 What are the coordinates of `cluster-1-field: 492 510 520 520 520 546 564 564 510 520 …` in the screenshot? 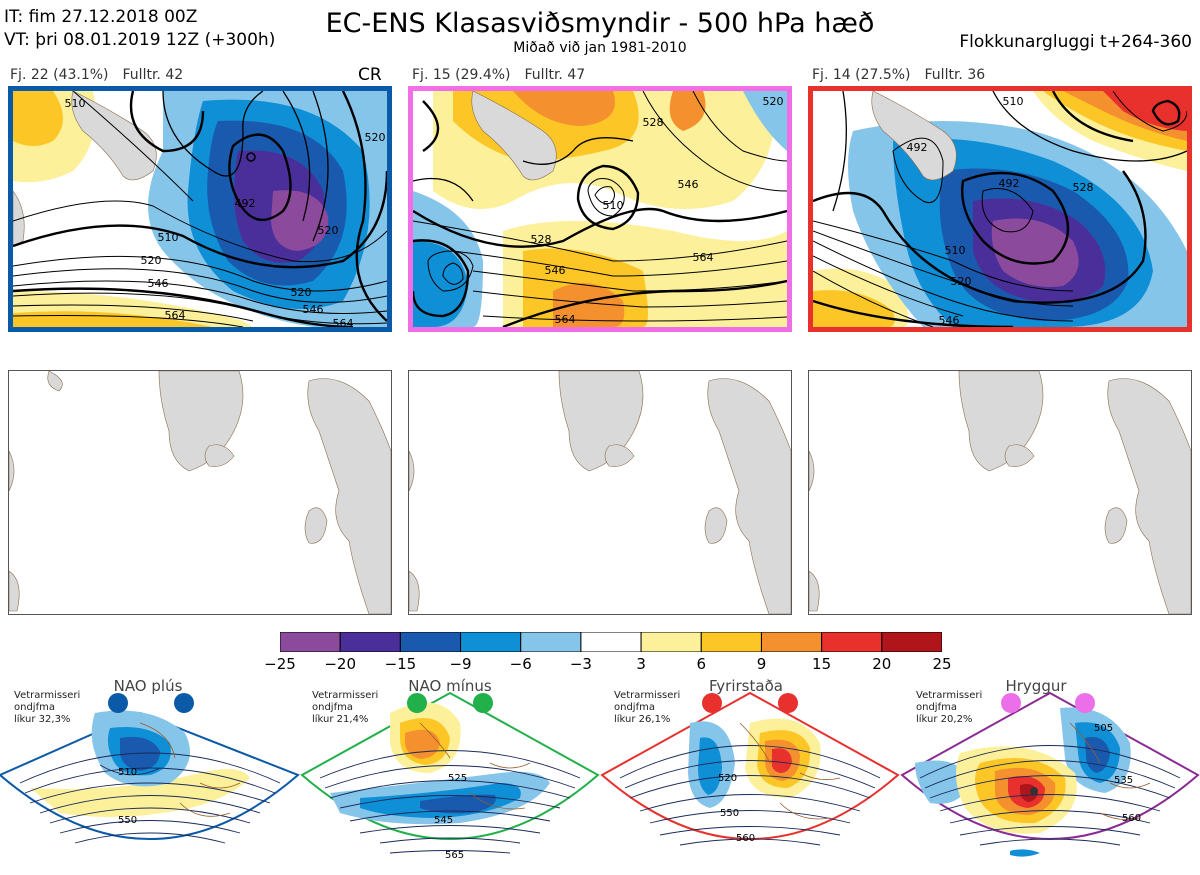 It's located at (200, 209).